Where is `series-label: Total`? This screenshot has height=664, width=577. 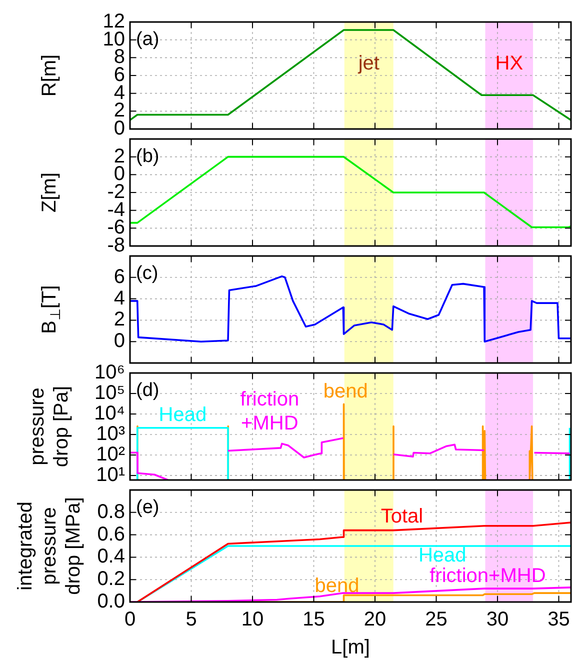 series-label: Total is located at coordinates (402, 516).